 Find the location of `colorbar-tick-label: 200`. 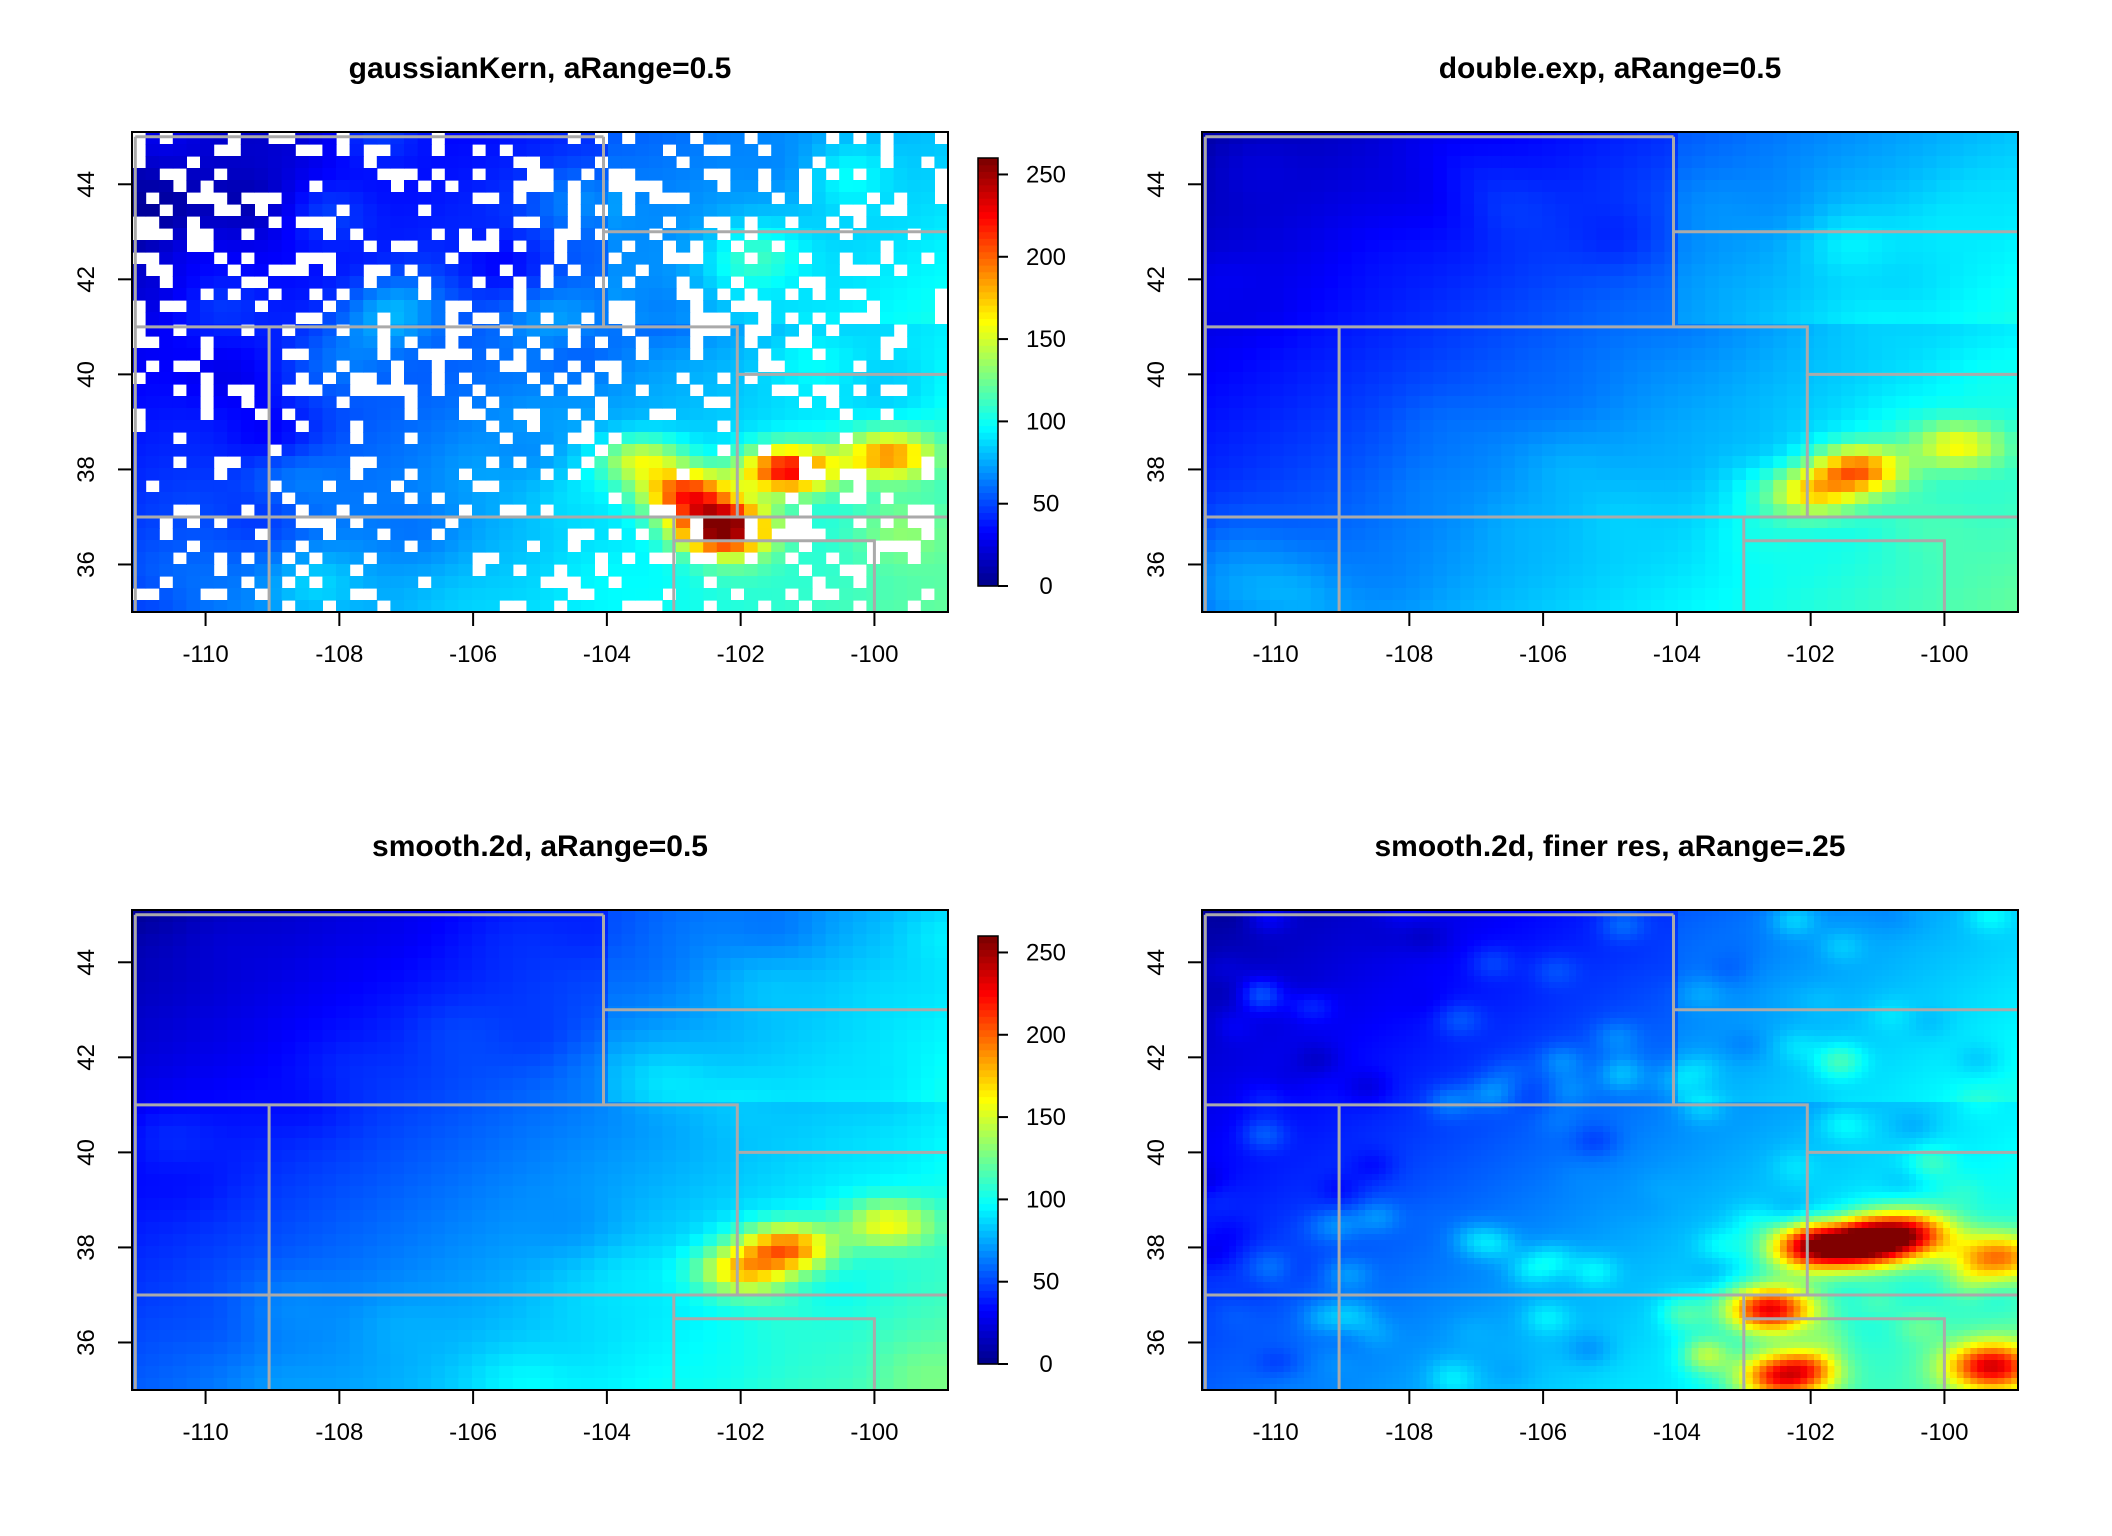

colorbar-tick-label: 200 is located at coordinates (1046, 257).